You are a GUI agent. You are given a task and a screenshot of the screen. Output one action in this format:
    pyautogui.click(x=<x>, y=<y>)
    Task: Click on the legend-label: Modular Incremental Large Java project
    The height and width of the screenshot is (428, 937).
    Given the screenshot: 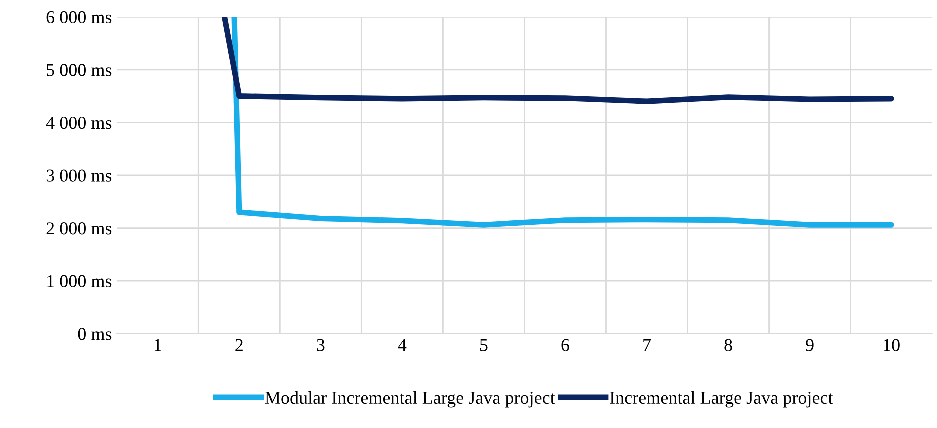 What is the action you would take?
    pyautogui.click(x=410, y=399)
    